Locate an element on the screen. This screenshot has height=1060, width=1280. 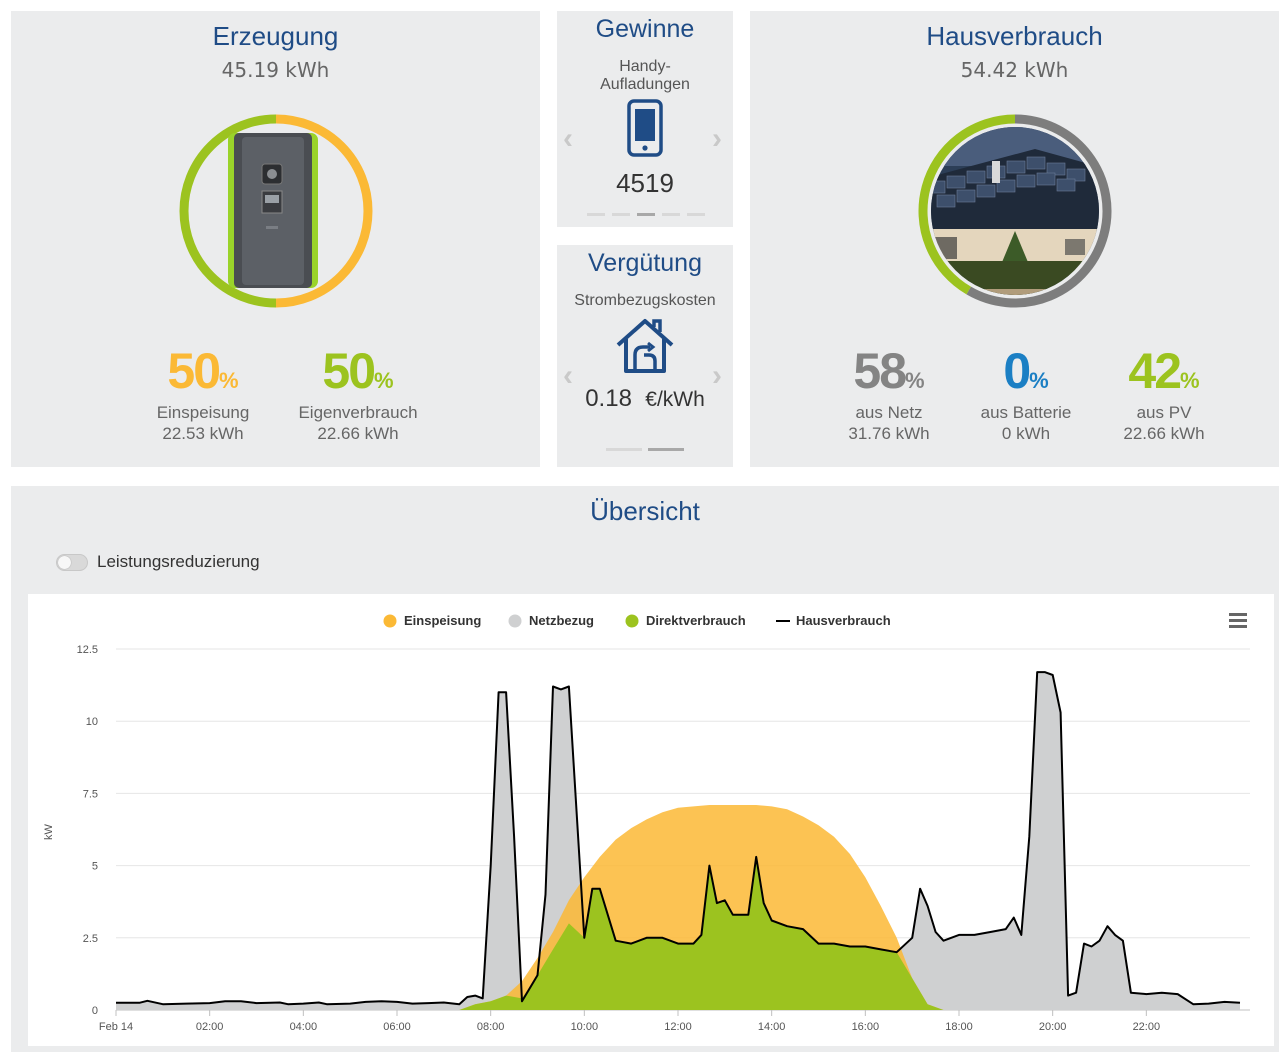
house-ring is located at coordinates (1015, 211).